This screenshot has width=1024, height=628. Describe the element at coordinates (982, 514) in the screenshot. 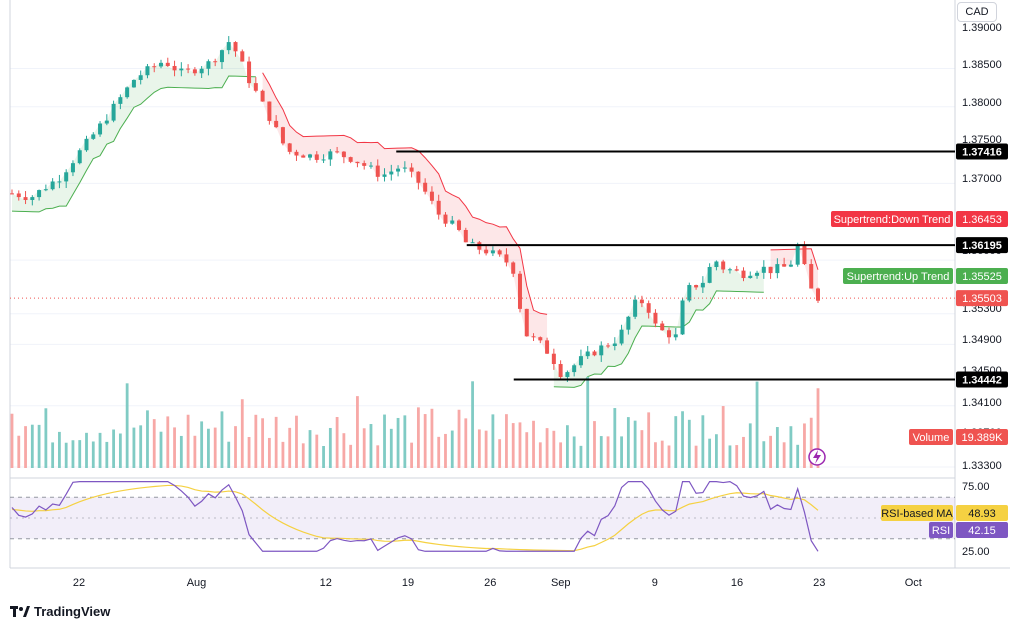

I see `rsi-ma-tag-value: 48.93` at that location.